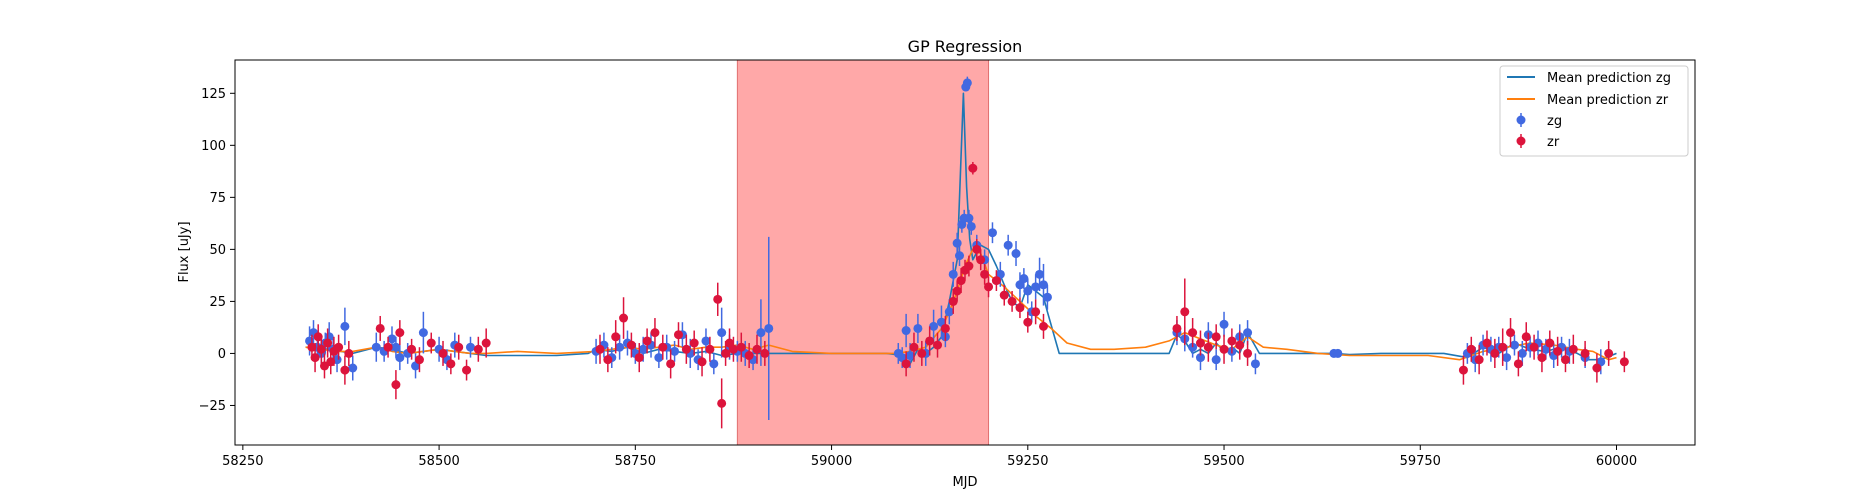  I want to click on y-tick-label: 25, so click(217, 302).